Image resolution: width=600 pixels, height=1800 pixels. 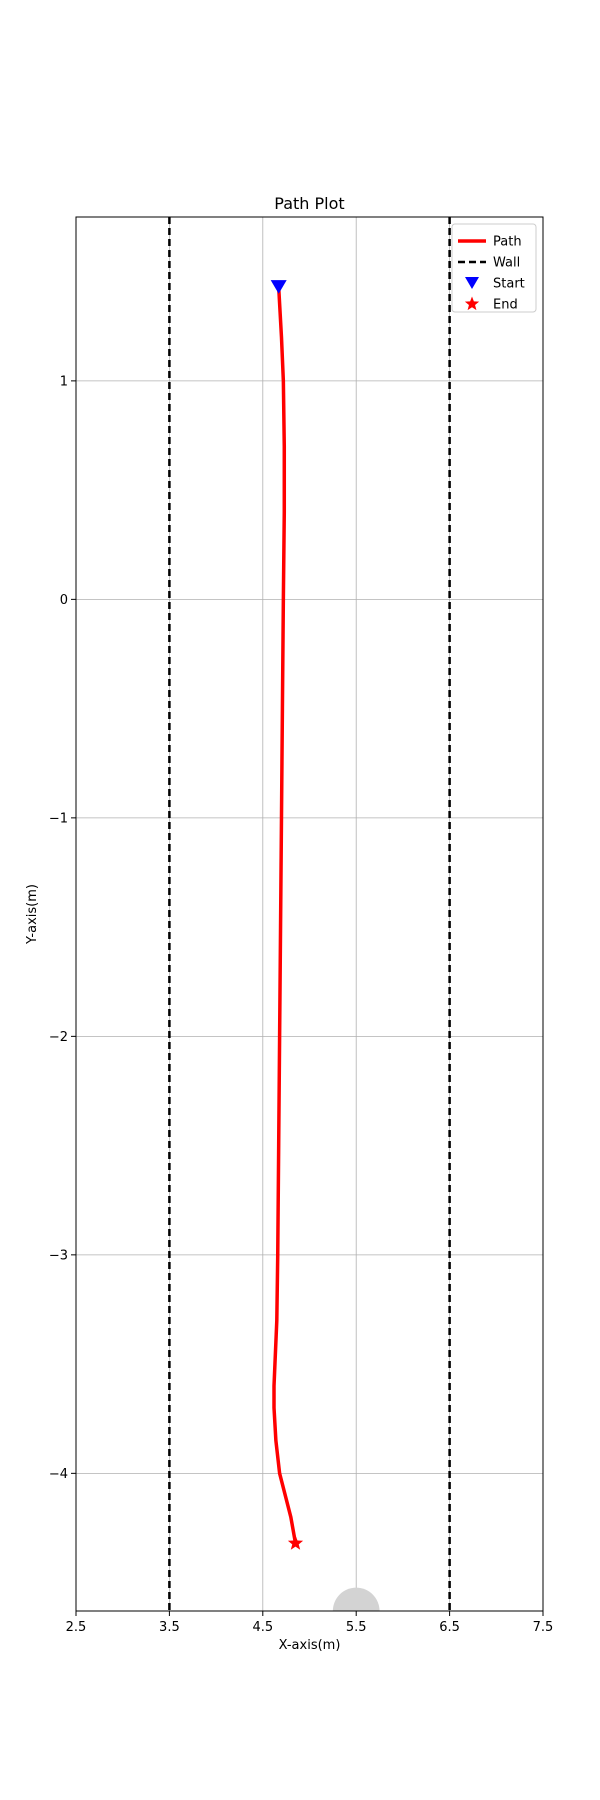 I want to click on background-semicircle, so click(x=356, y=1599).